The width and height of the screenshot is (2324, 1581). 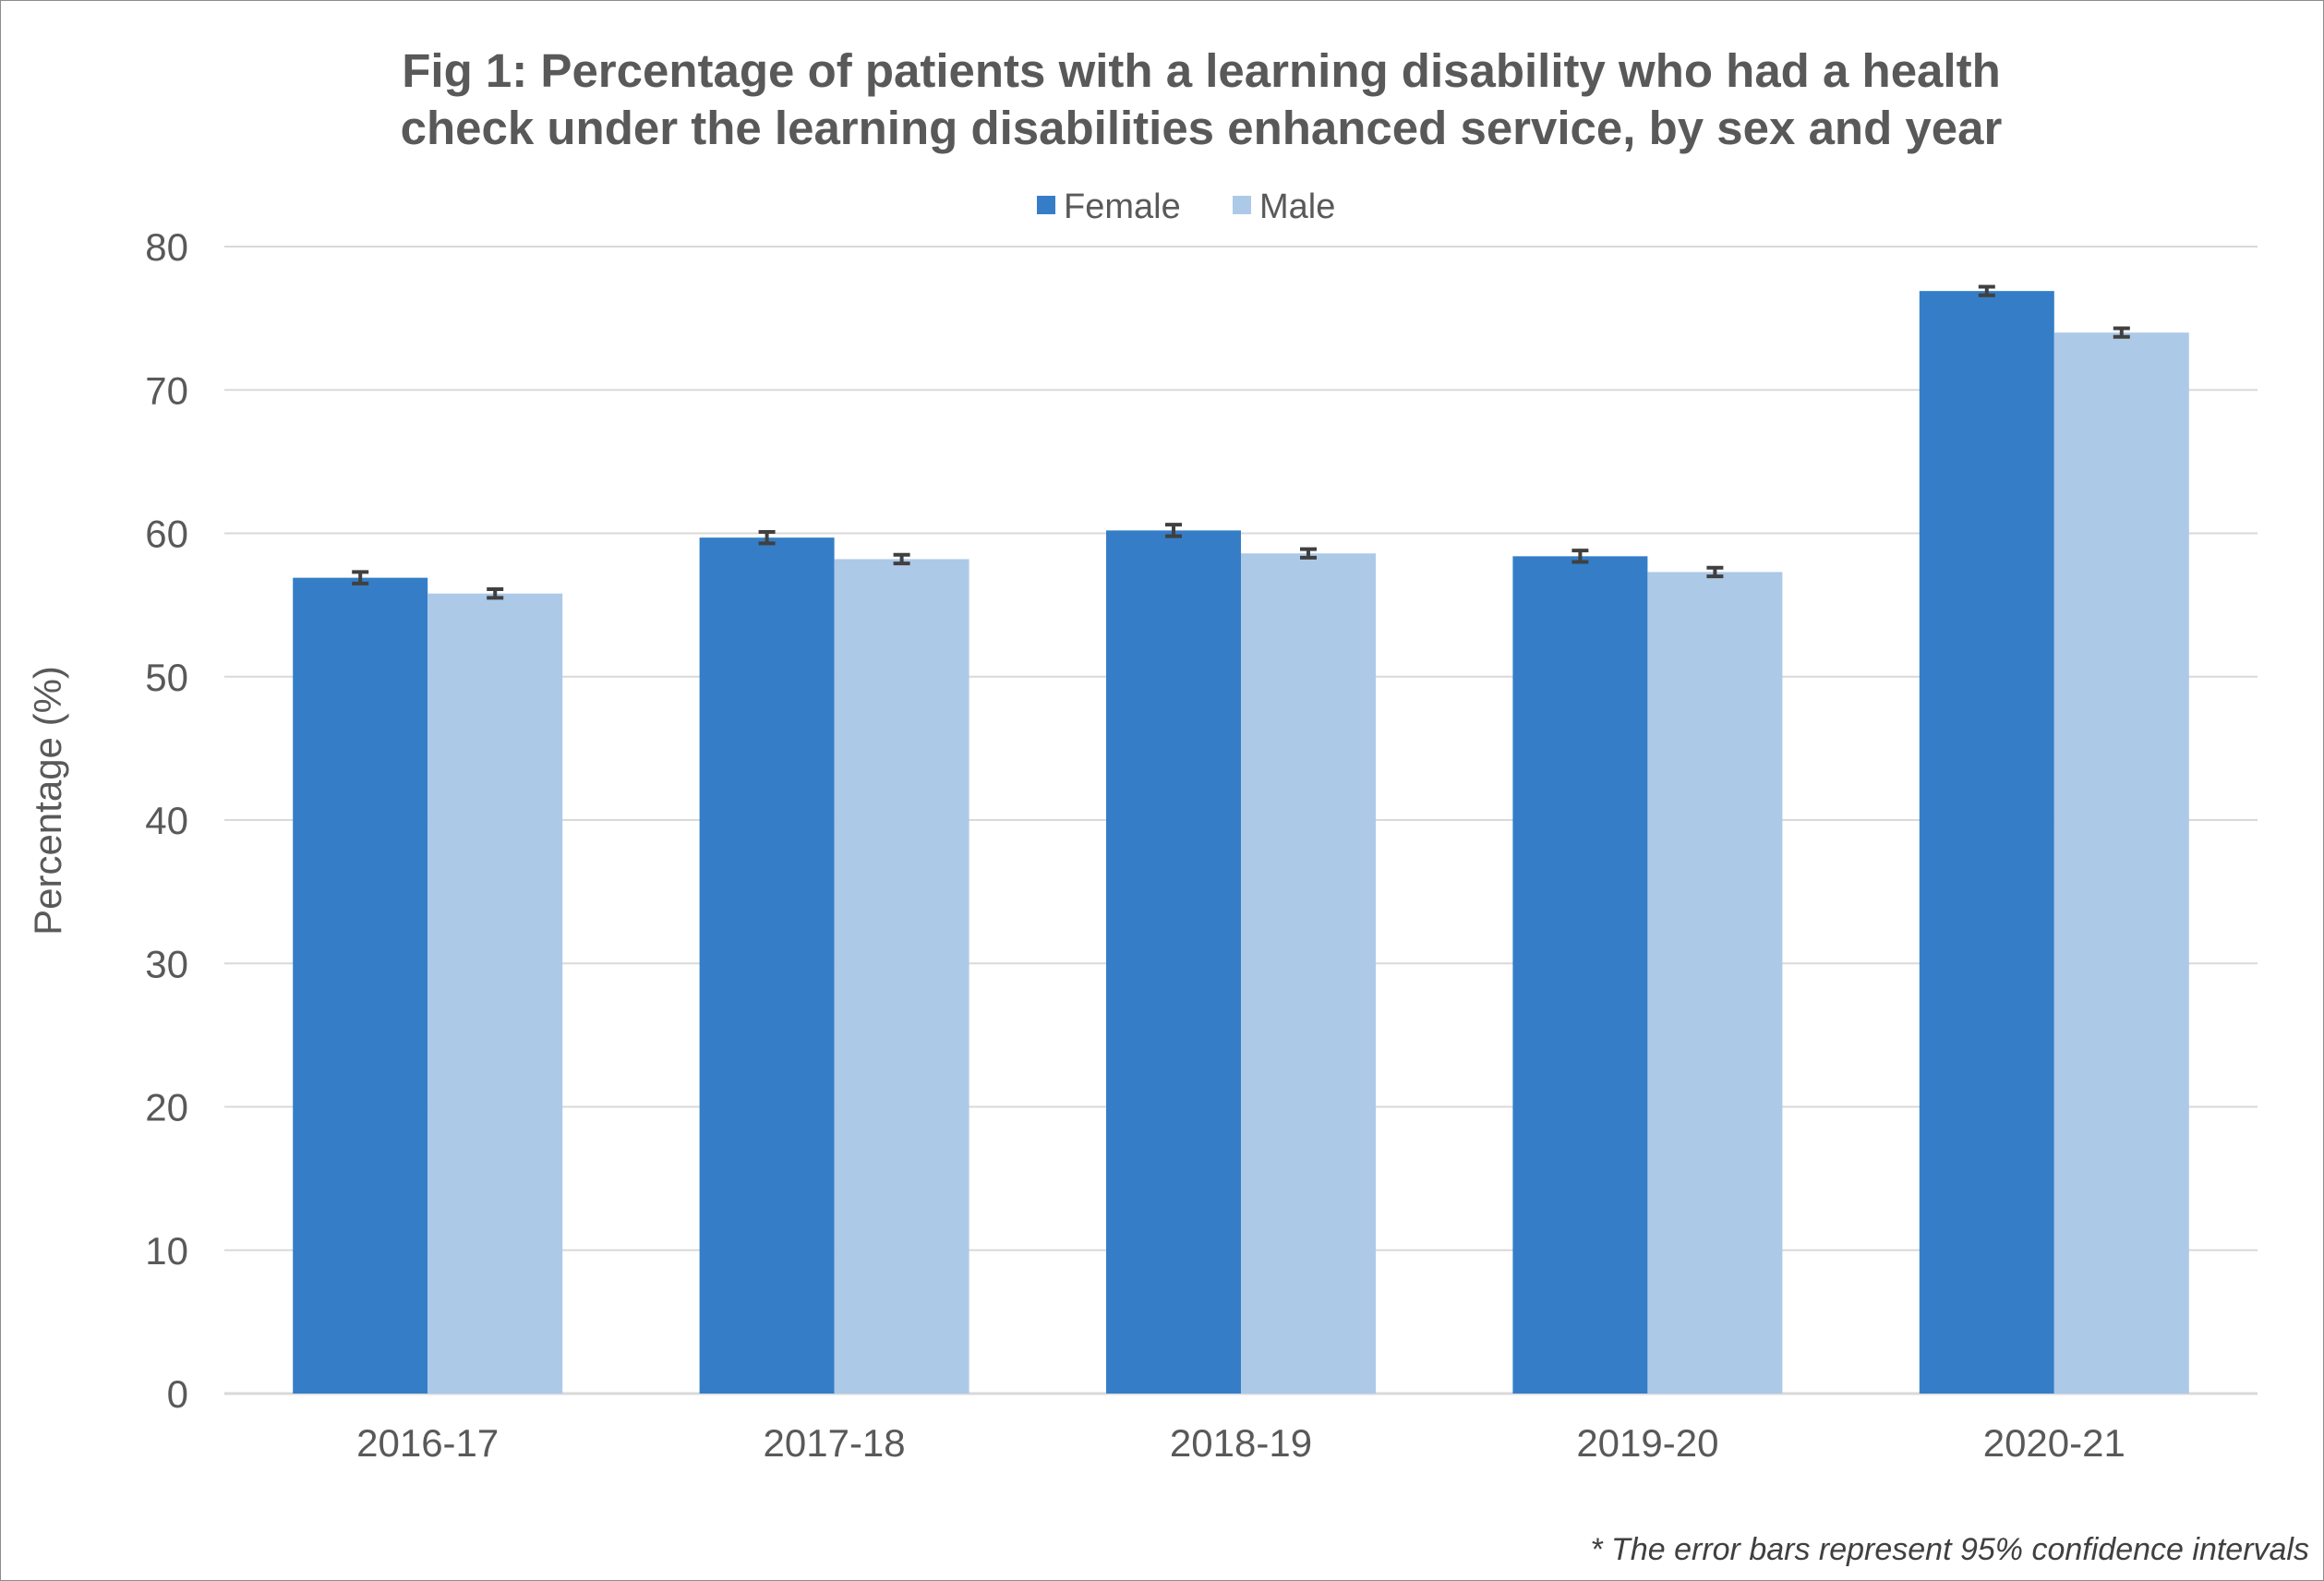 What do you see at coordinates (1647, 1443) in the screenshot?
I see `x-tick-label-2019-20: 2019-20` at bounding box center [1647, 1443].